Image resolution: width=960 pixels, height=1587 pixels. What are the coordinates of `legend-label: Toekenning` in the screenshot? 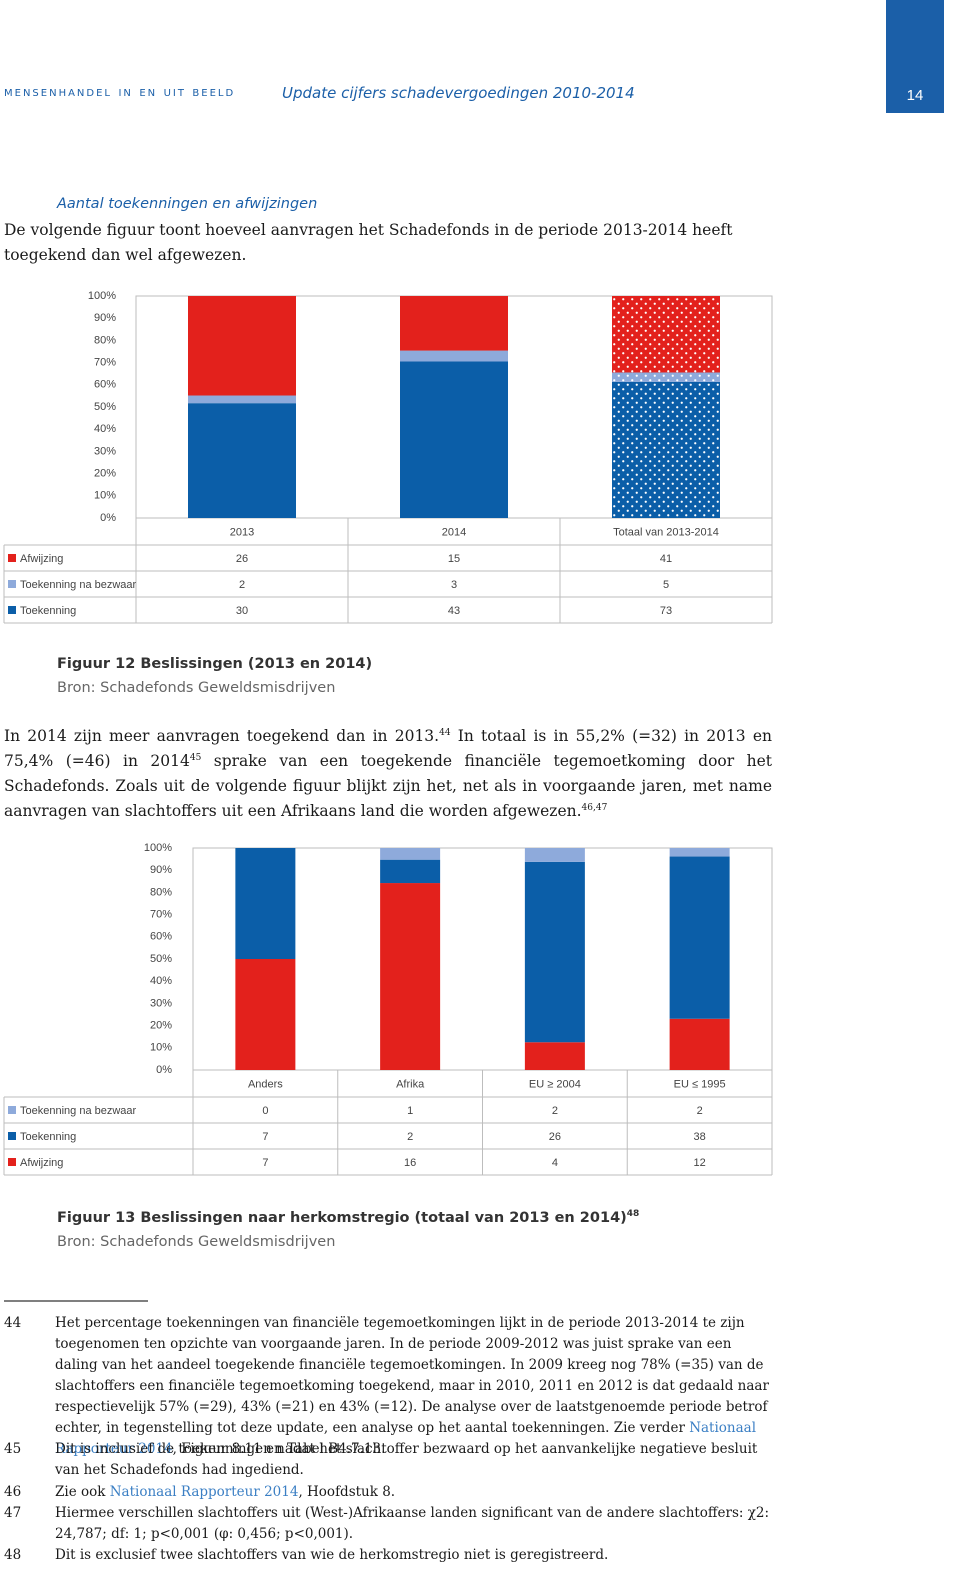 It's located at (48, 611).